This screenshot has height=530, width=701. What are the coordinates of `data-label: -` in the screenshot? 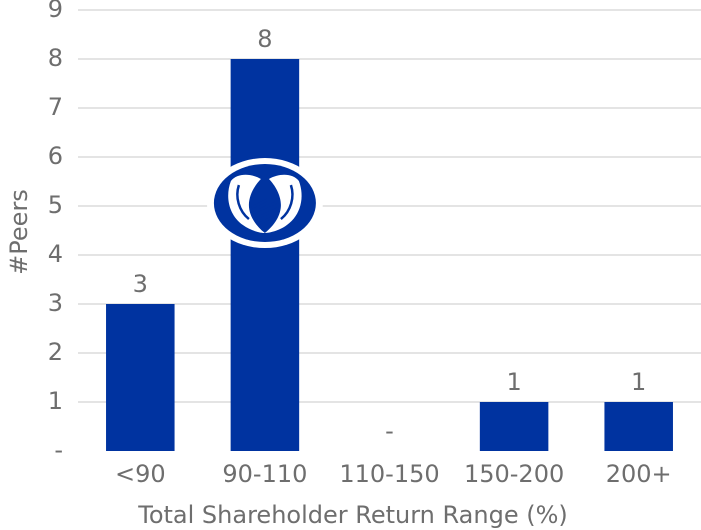 It's located at (389, 431).